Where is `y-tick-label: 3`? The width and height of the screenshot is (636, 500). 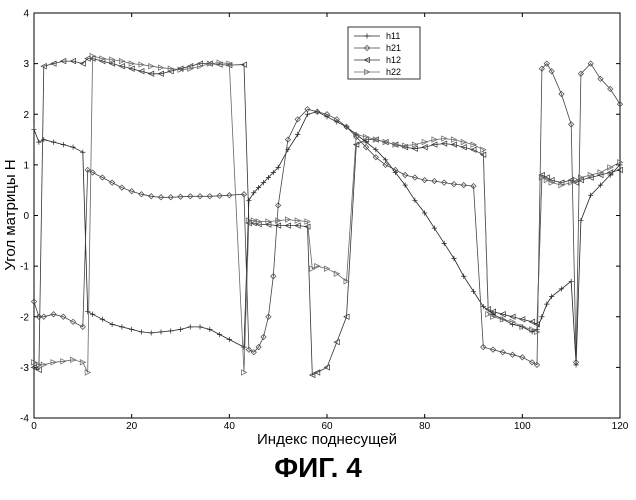
y-tick-label: 3 is located at coordinates (26, 64).